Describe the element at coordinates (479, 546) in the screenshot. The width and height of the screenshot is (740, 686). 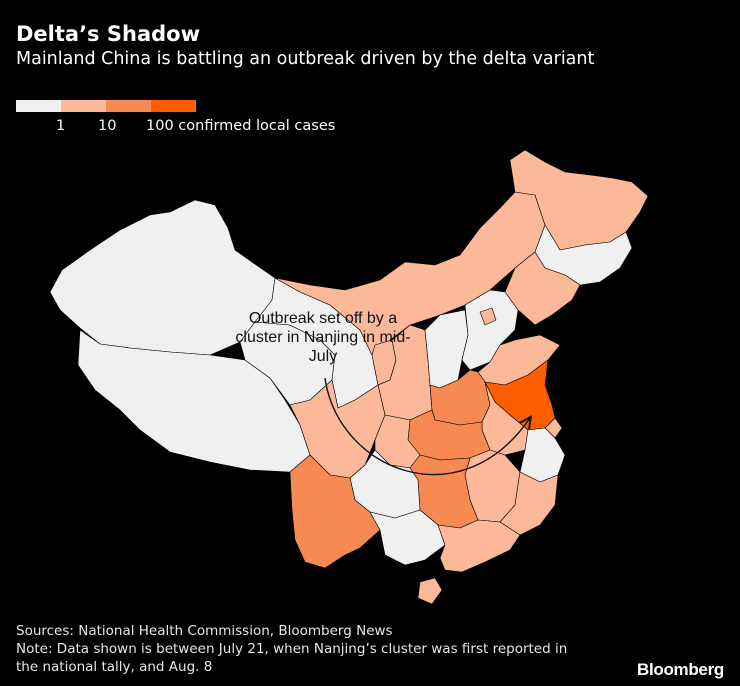
I see `region-guangdong` at that location.